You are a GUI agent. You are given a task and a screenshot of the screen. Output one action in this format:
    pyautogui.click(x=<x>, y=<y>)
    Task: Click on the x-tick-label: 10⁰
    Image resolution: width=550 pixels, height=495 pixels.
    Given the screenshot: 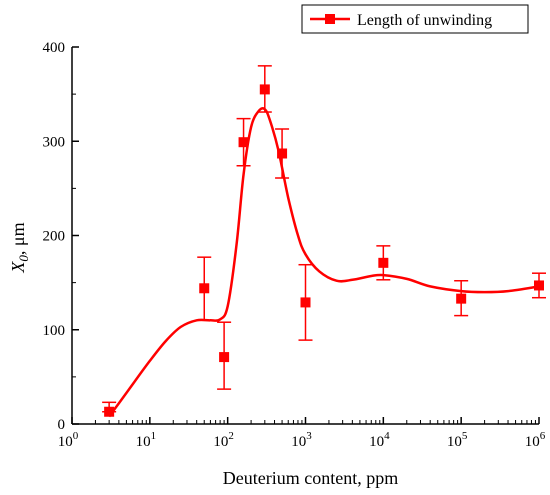 What is the action you would take?
    pyautogui.click(x=68, y=440)
    